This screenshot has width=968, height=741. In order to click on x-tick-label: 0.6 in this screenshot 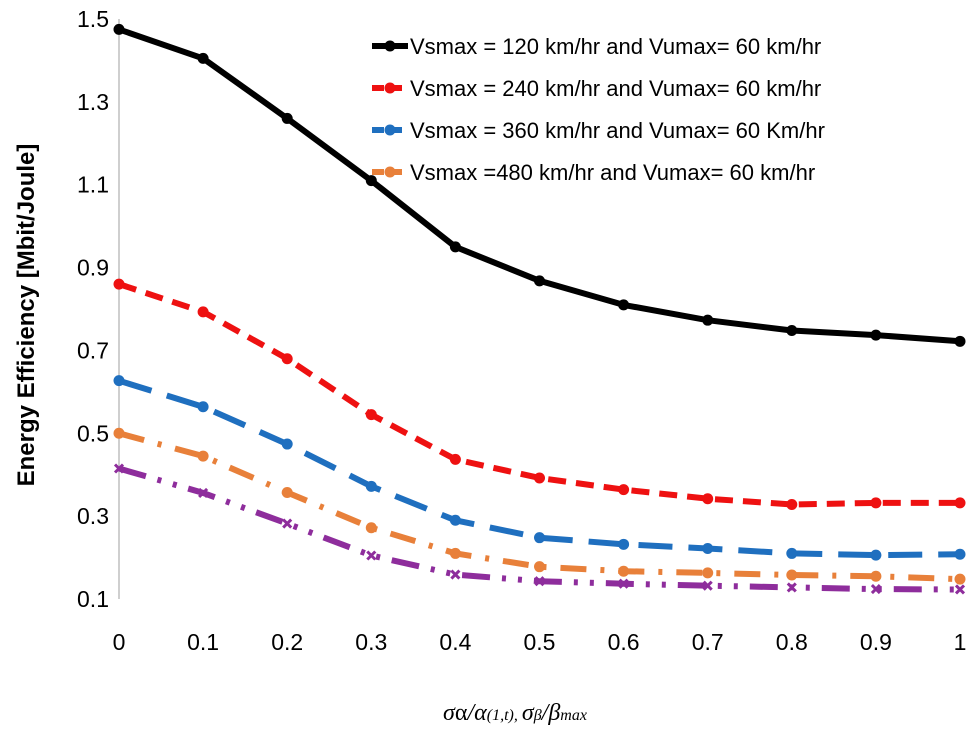, I will do `click(624, 642)`.